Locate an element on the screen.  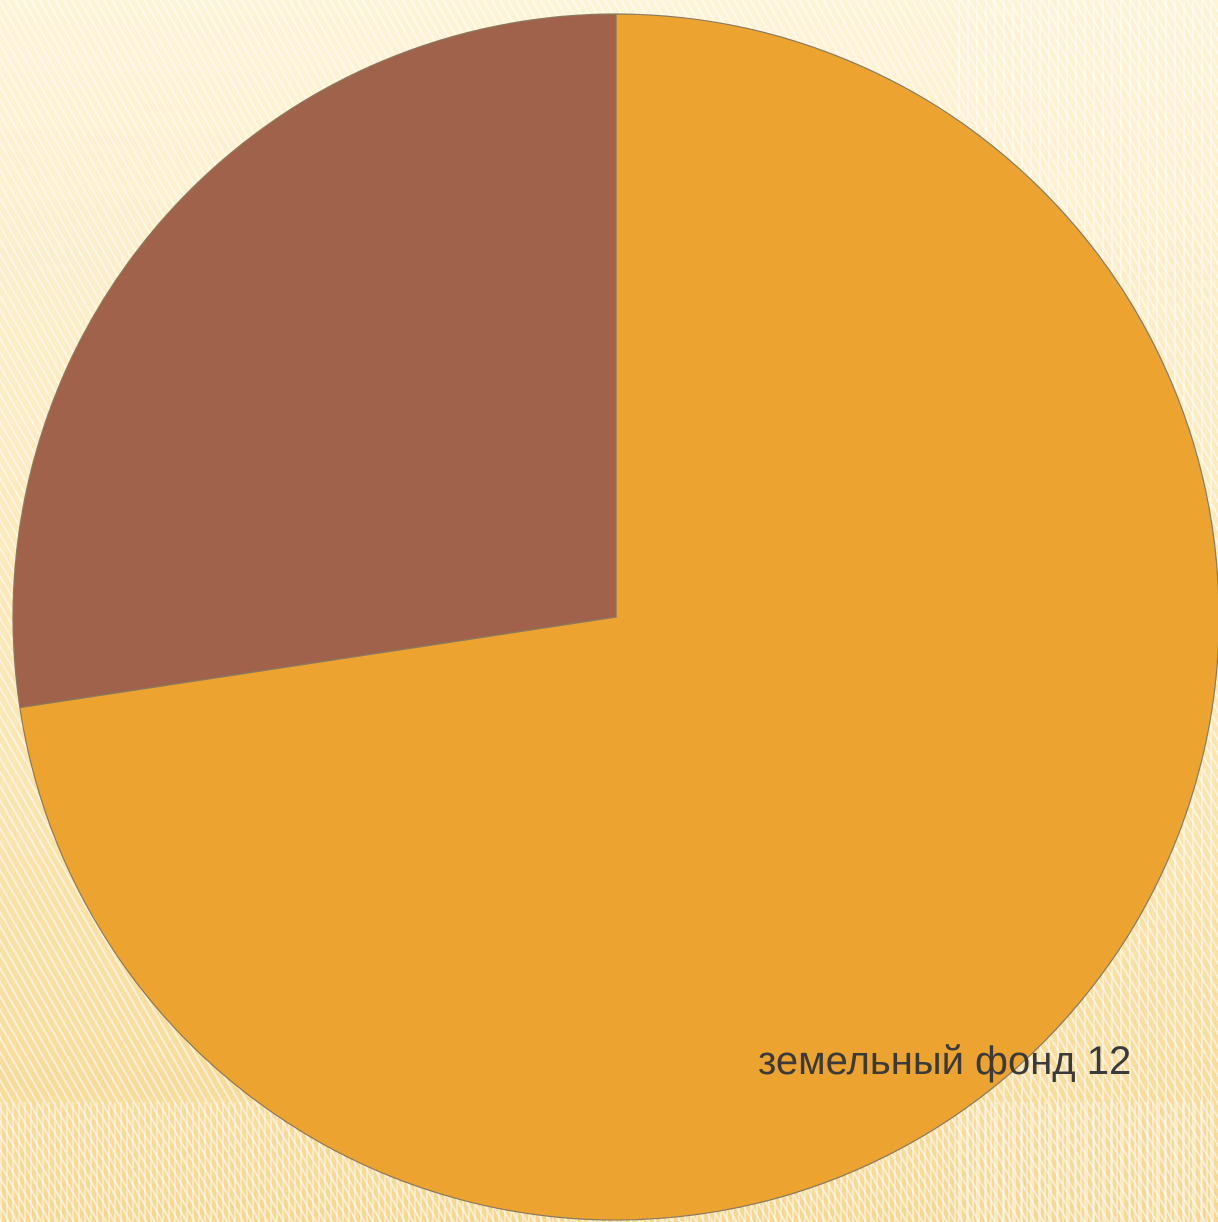
pie-labels: земельный фонд 12 is located at coordinates (944, 1061).